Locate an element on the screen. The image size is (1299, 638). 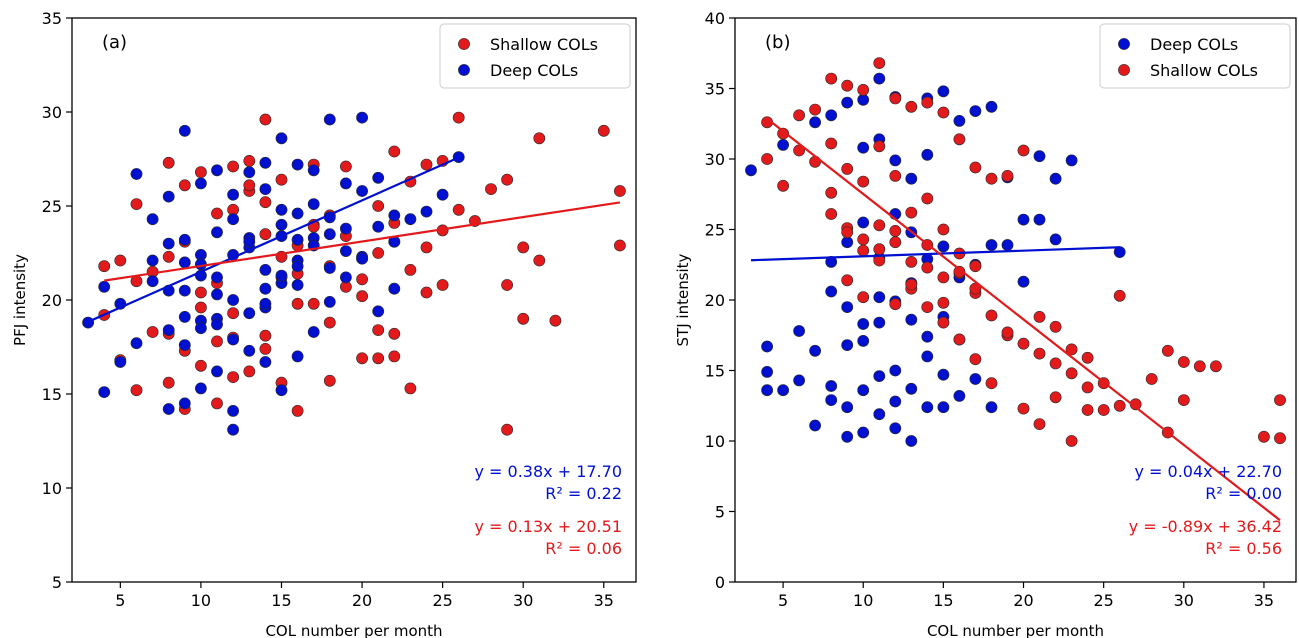
x-tick-label: 10 is located at coordinates (863, 600).